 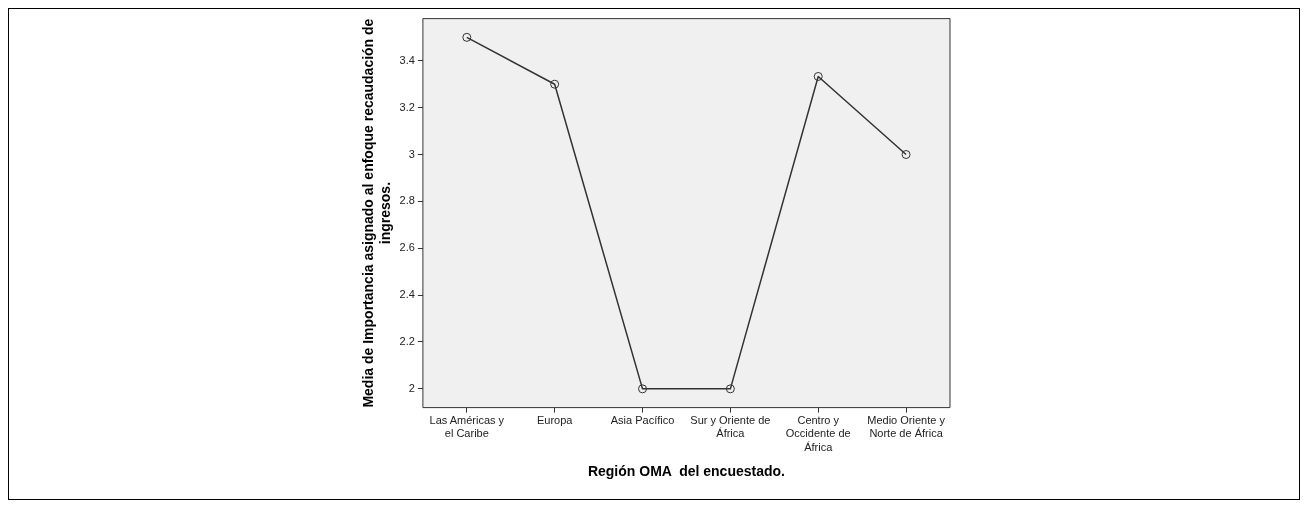 I want to click on x-tick-label: Las Américas y el Caribe, so click(x=467, y=427).